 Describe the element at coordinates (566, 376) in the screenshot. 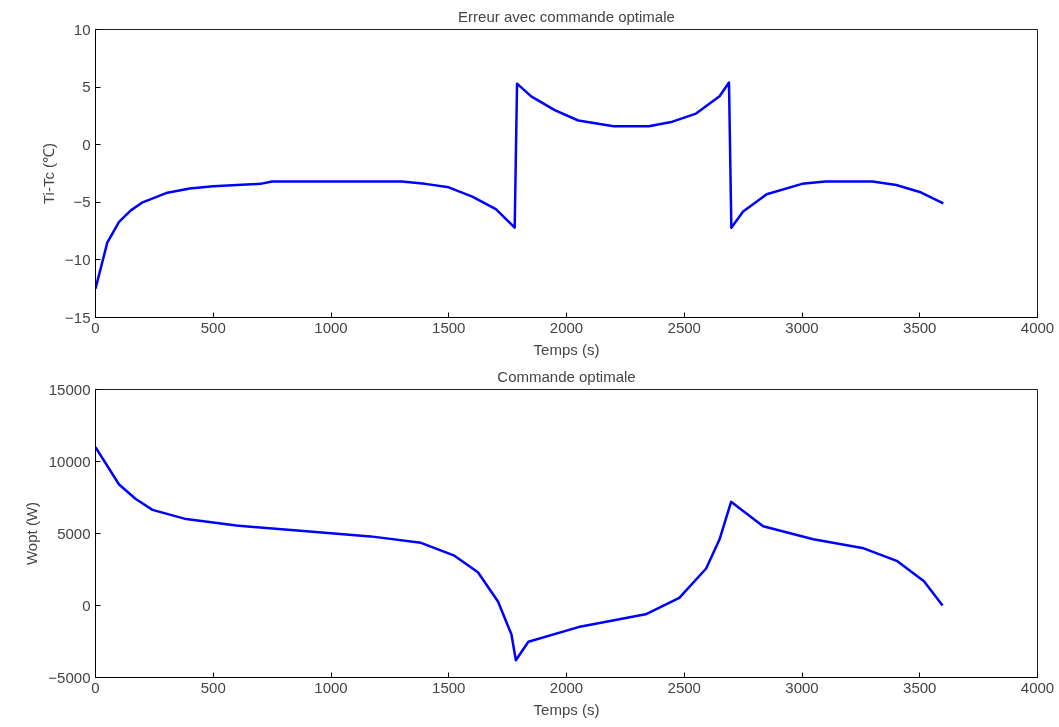

I see `chart-title: Commande optimale` at that location.